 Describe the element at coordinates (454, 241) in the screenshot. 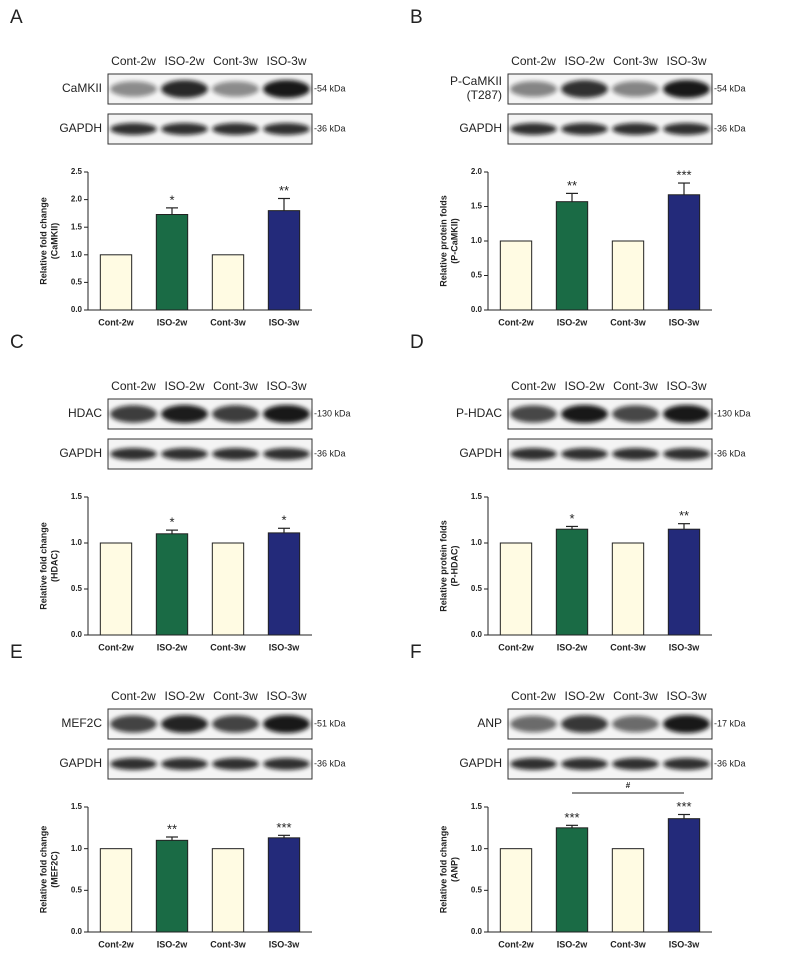

I see `y-axis-label: (P-CaMKII)` at that location.